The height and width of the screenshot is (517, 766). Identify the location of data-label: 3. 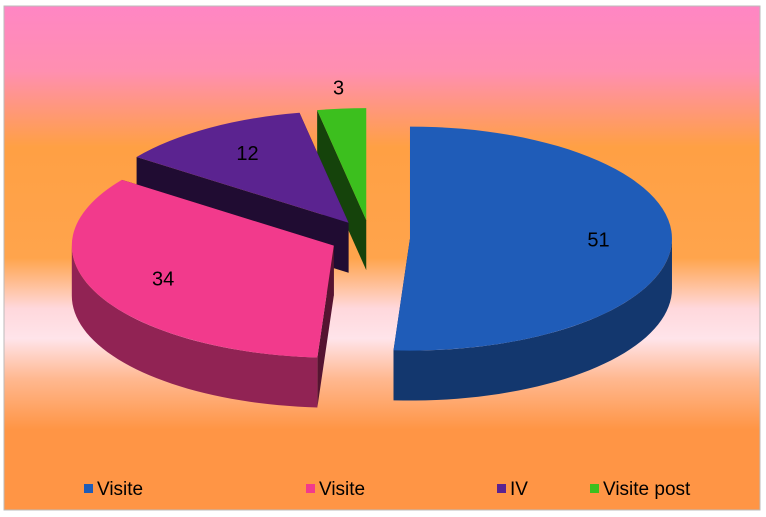
(338, 88).